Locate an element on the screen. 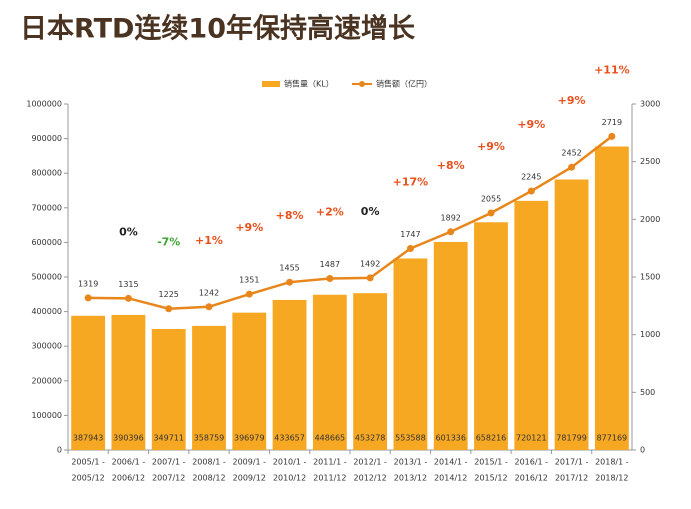 The image size is (691, 509). x-tick-label: 2007/1 - is located at coordinates (169, 462).